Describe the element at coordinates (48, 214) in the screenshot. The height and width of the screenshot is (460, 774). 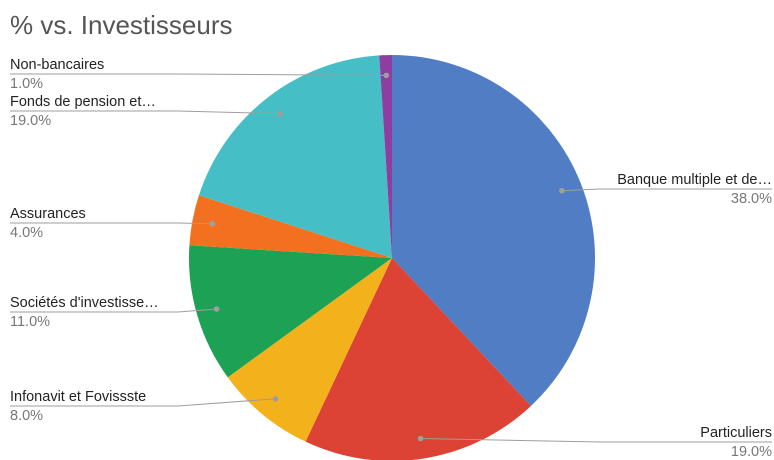
I see `slice-label-assurances: Assurances` at that location.